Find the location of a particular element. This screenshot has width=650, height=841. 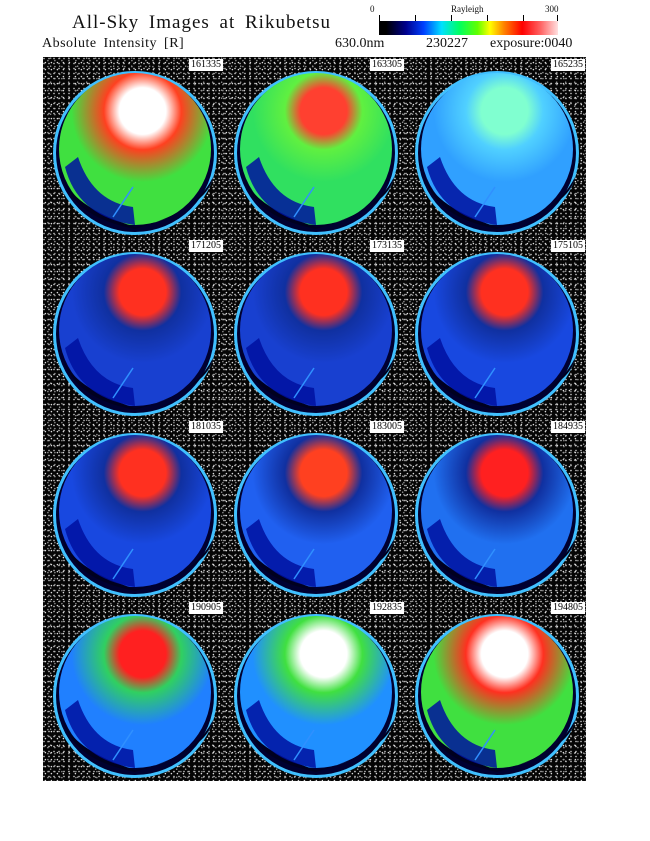

all-sky-image: 184935 is located at coordinates (495, 509).